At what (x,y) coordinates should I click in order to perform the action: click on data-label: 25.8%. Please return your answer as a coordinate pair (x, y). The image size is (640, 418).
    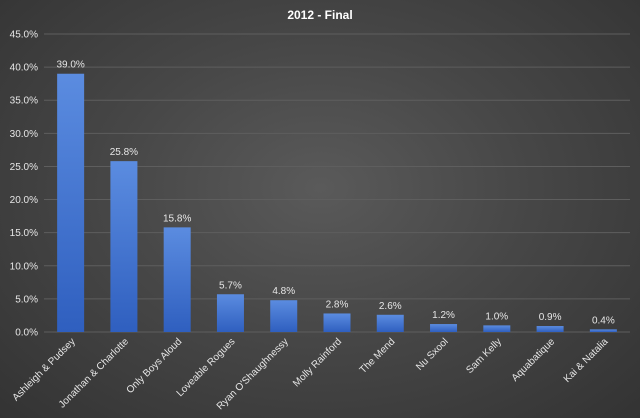
    Looking at the image, I should click on (124, 152).